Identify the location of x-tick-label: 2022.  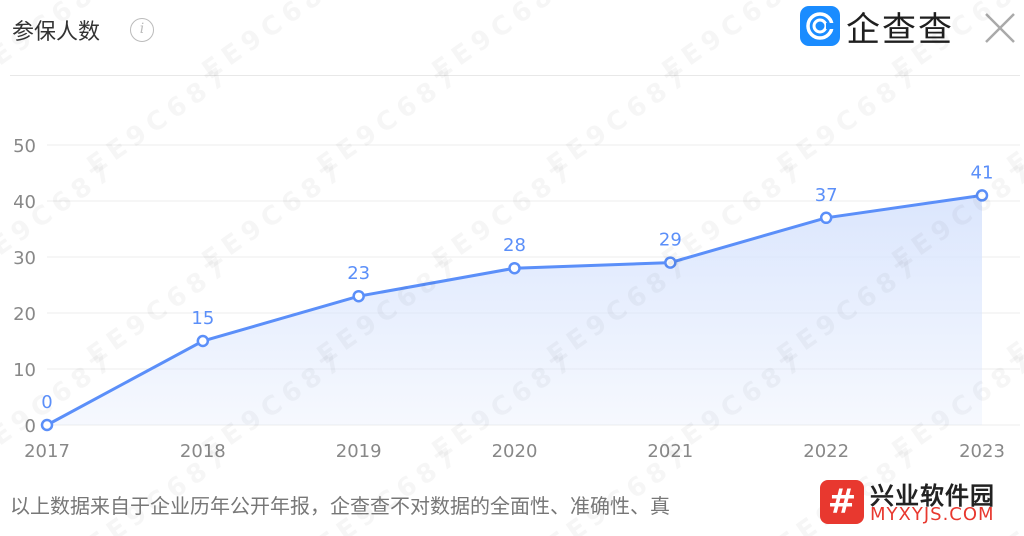
(826, 451).